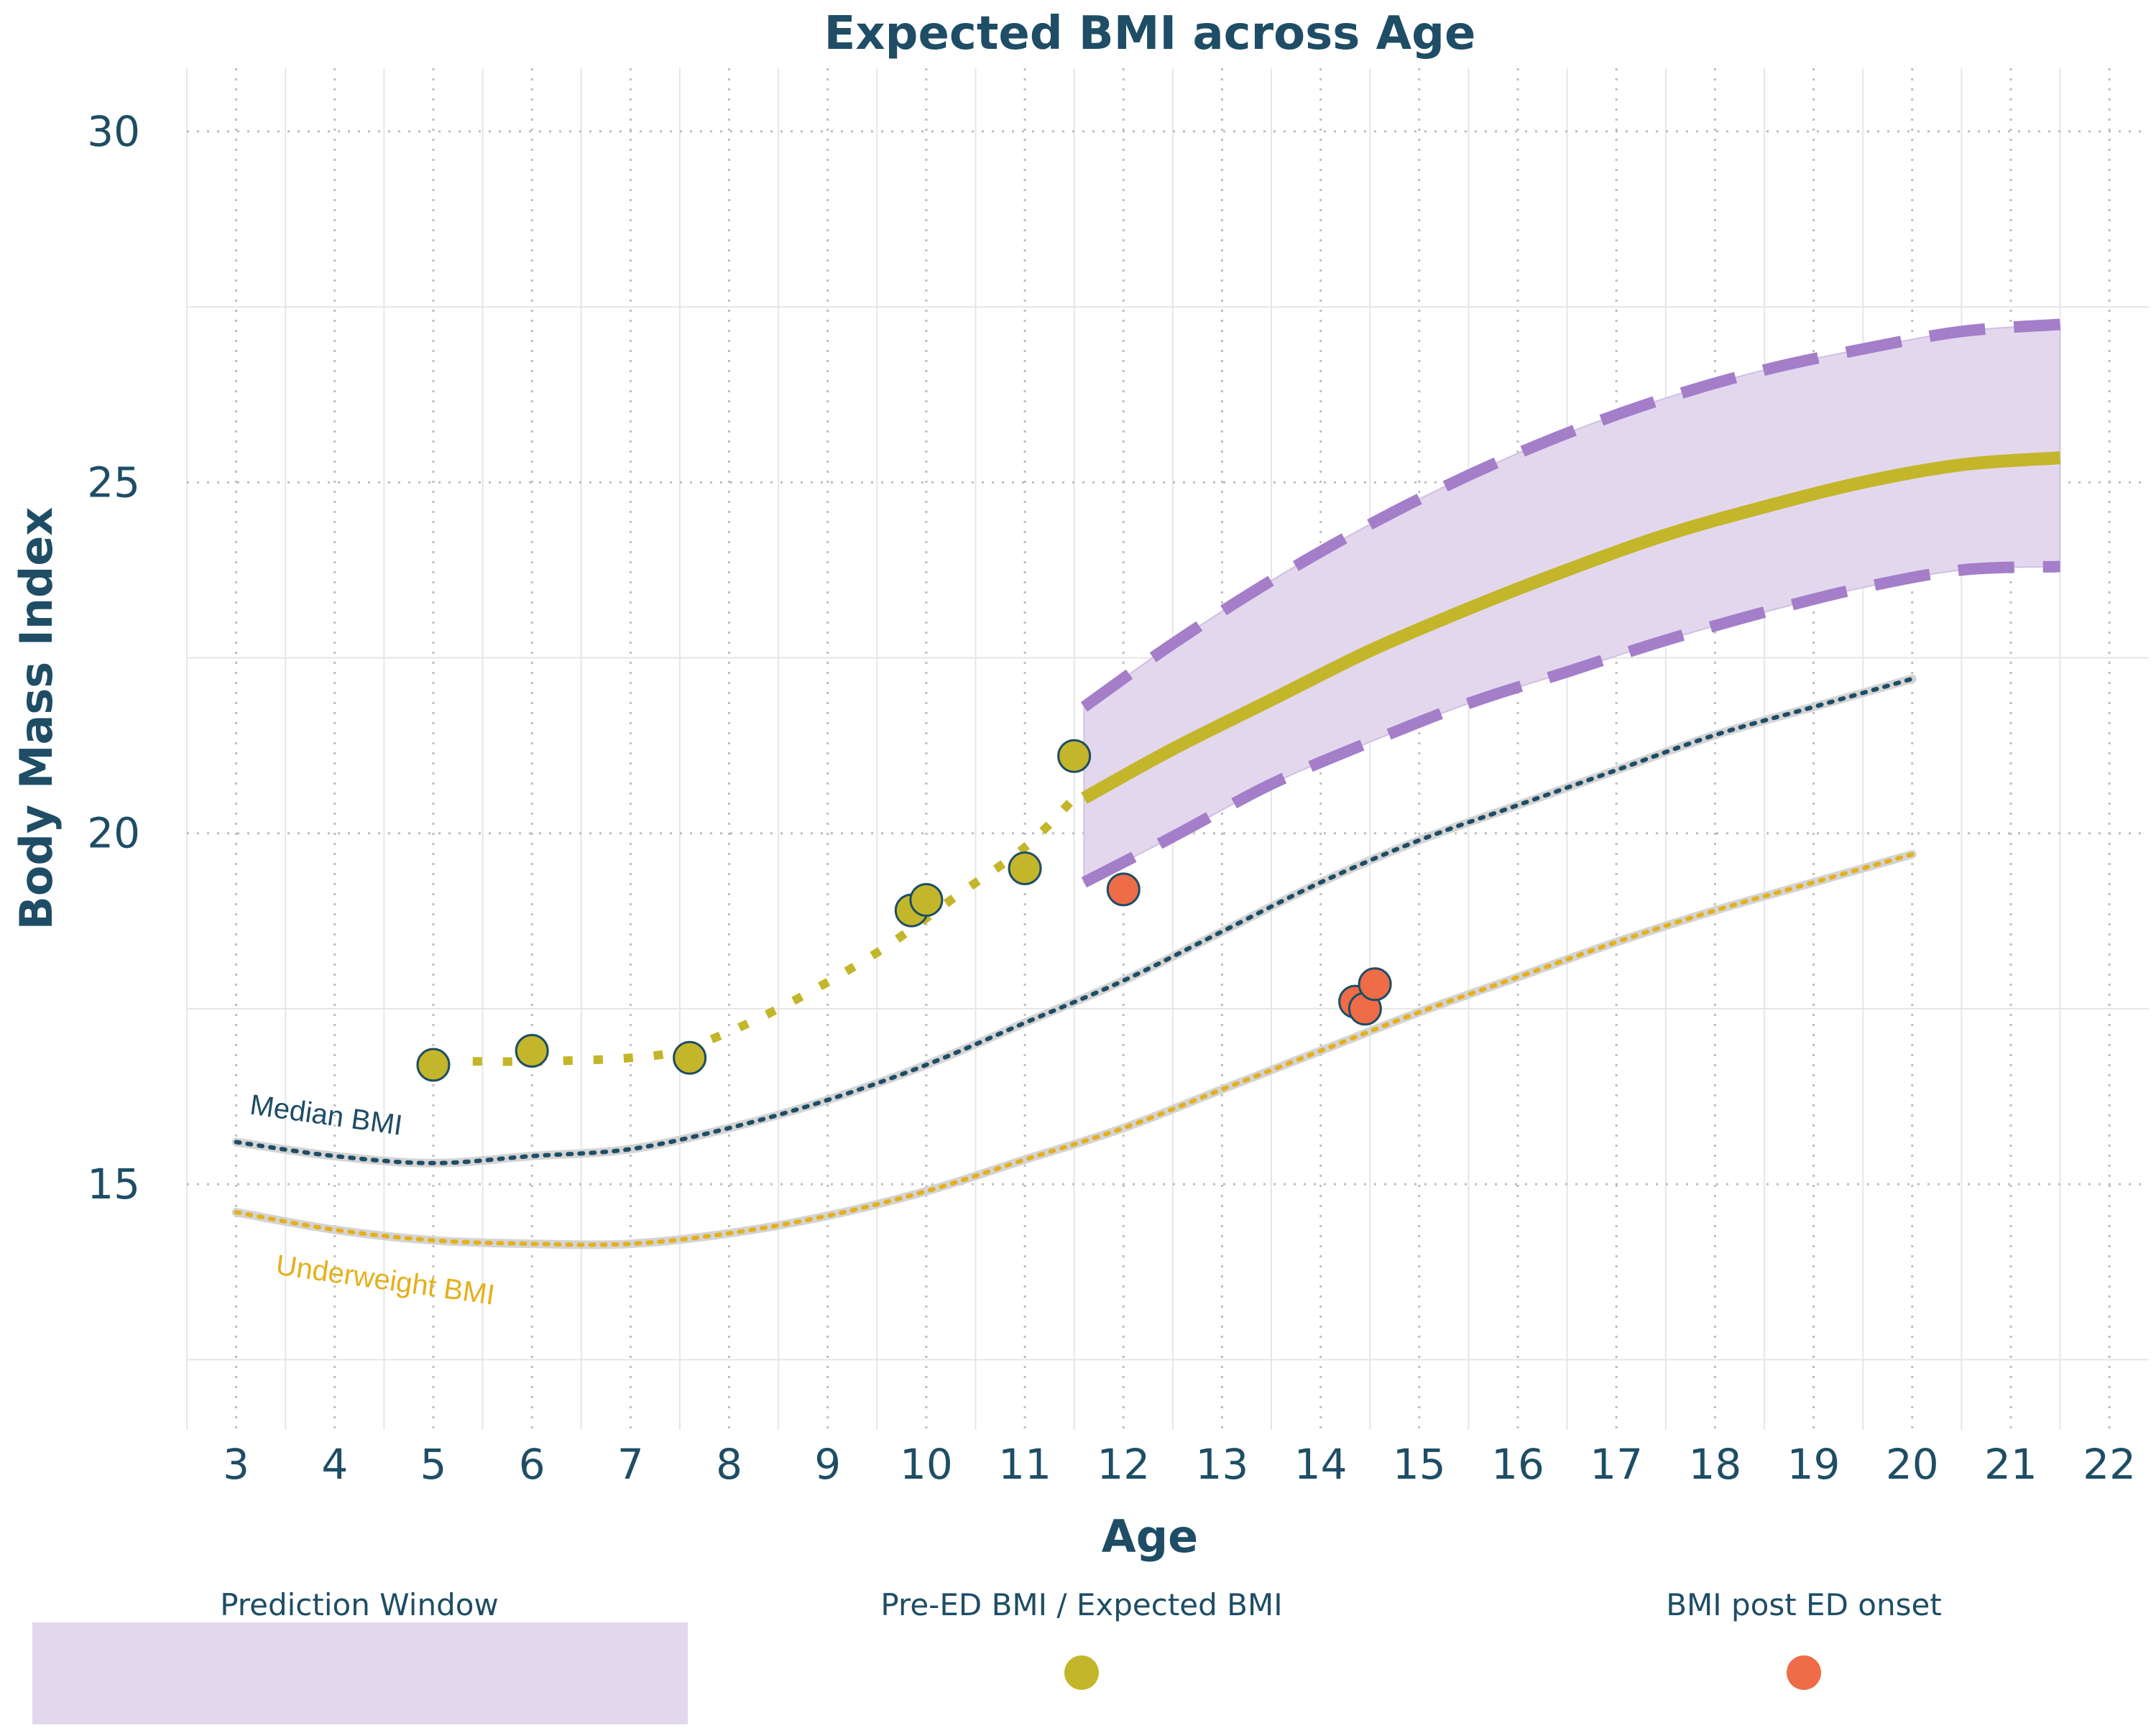 The height and width of the screenshot is (1728, 2156). What do you see at coordinates (1804, 1604) in the screenshot?
I see `legend-label-post-ed-bmi: BMI post ED onset` at bounding box center [1804, 1604].